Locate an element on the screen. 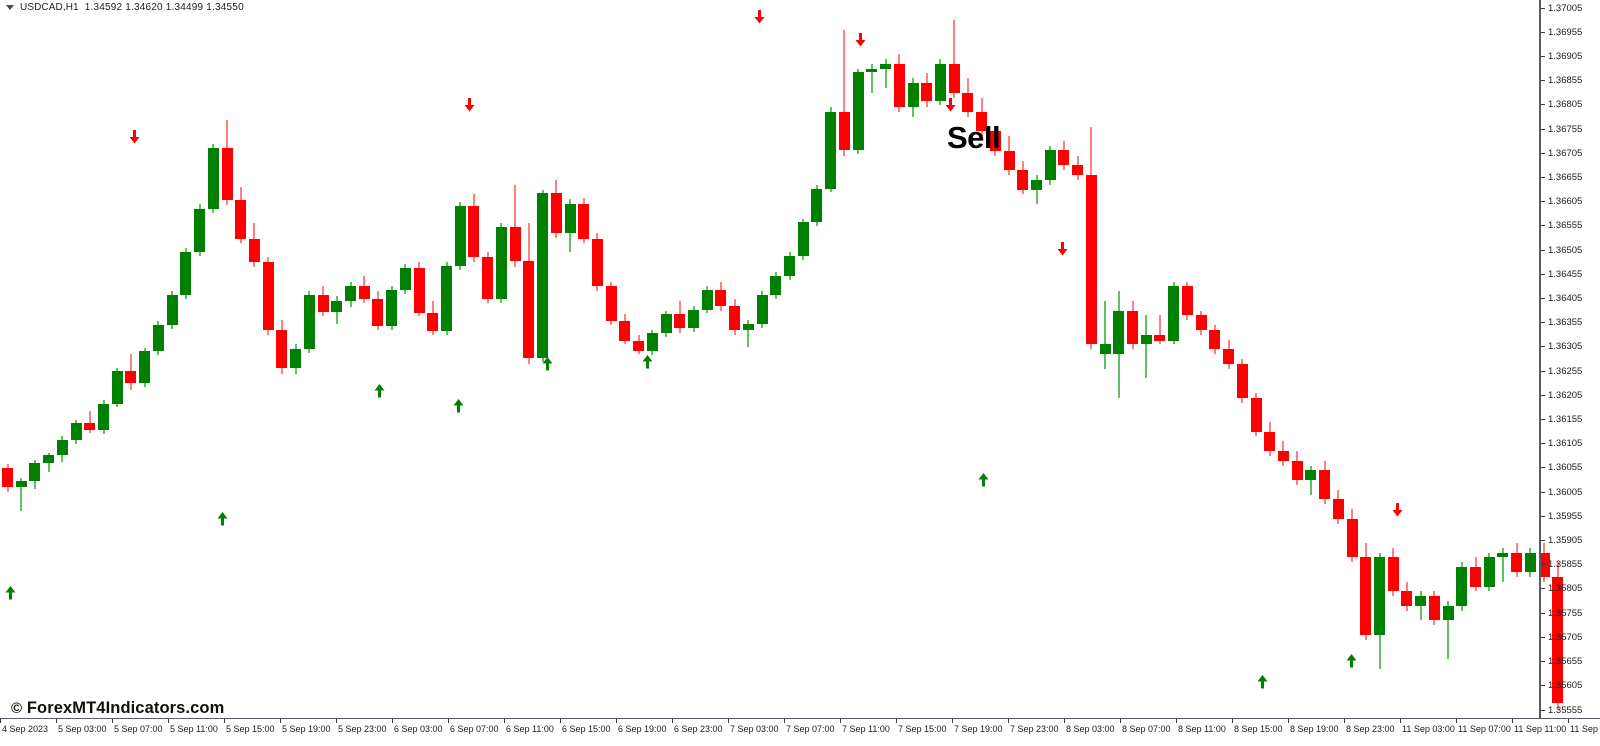 This screenshot has height=746, width=1600. price-tick: 1.36605 is located at coordinates (1561, 201).